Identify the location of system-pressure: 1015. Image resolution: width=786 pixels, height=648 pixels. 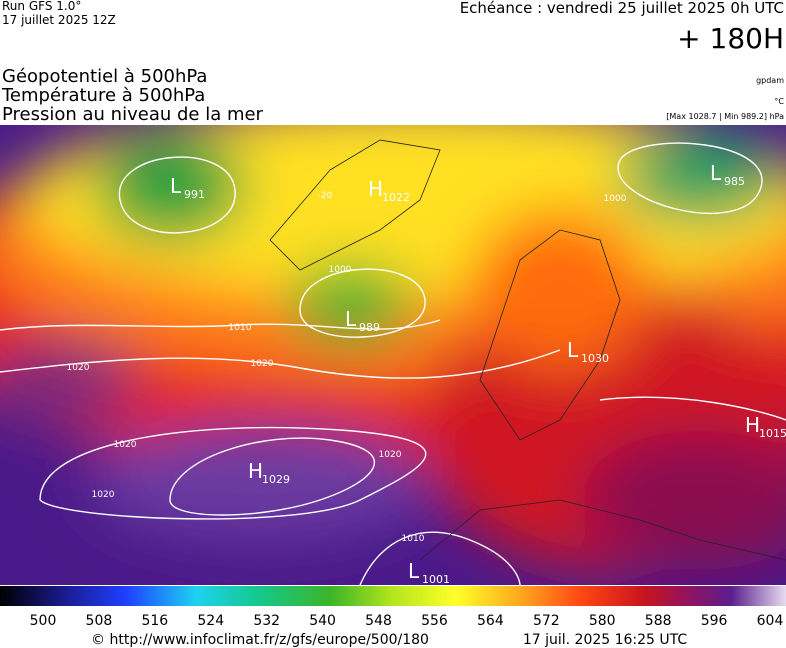
(772, 433).